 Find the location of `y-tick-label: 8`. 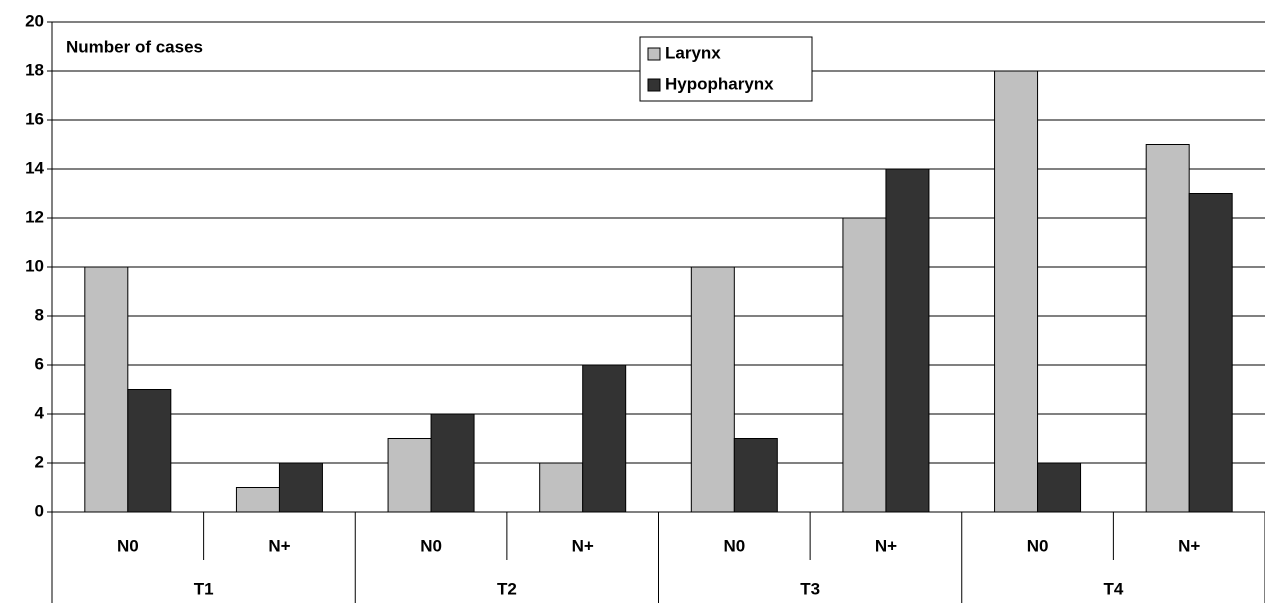

y-tick-label: 8 is located at coordinates (39, 314).